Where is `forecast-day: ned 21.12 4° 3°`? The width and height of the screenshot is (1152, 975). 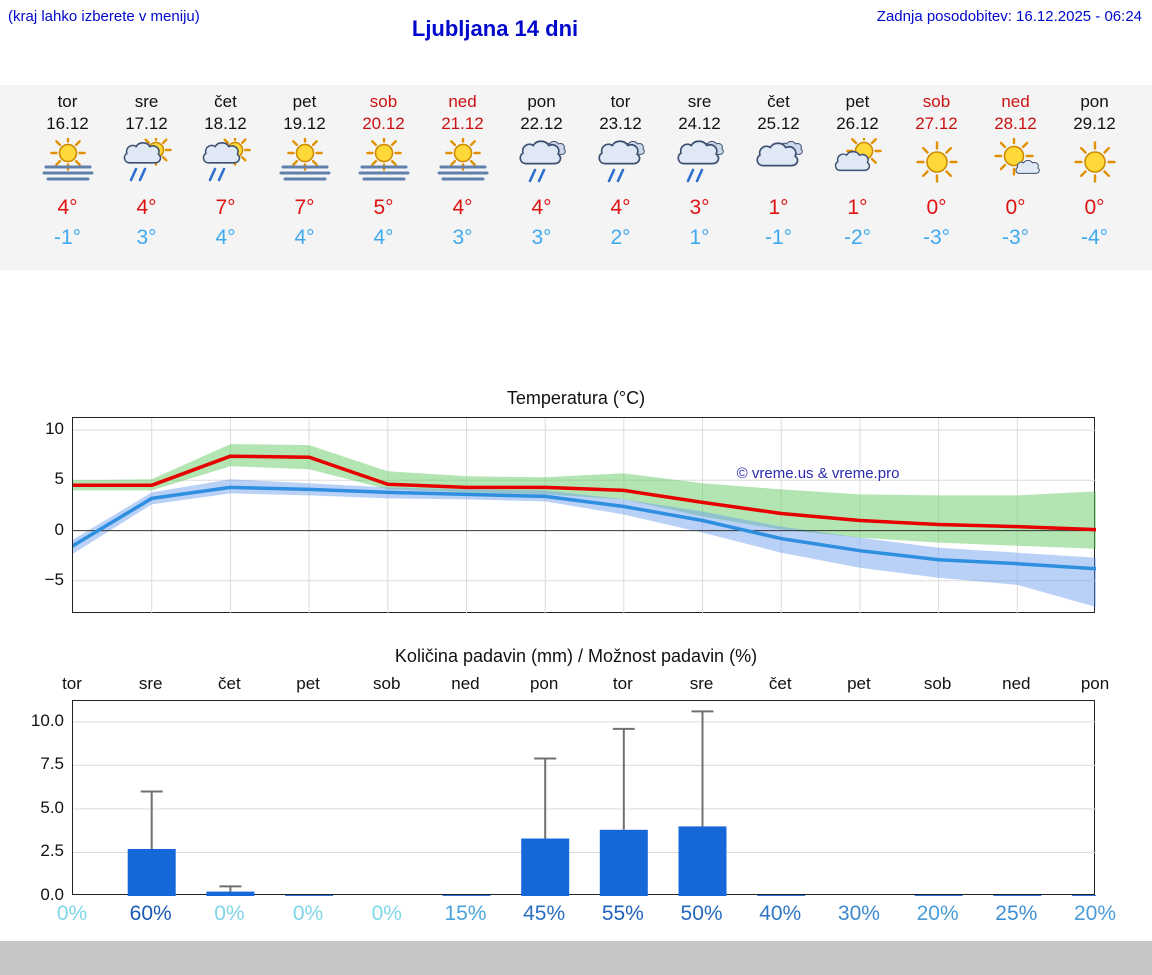
forecast-day: ned 21.12 4° 3° is located at coordinates (462, 177).